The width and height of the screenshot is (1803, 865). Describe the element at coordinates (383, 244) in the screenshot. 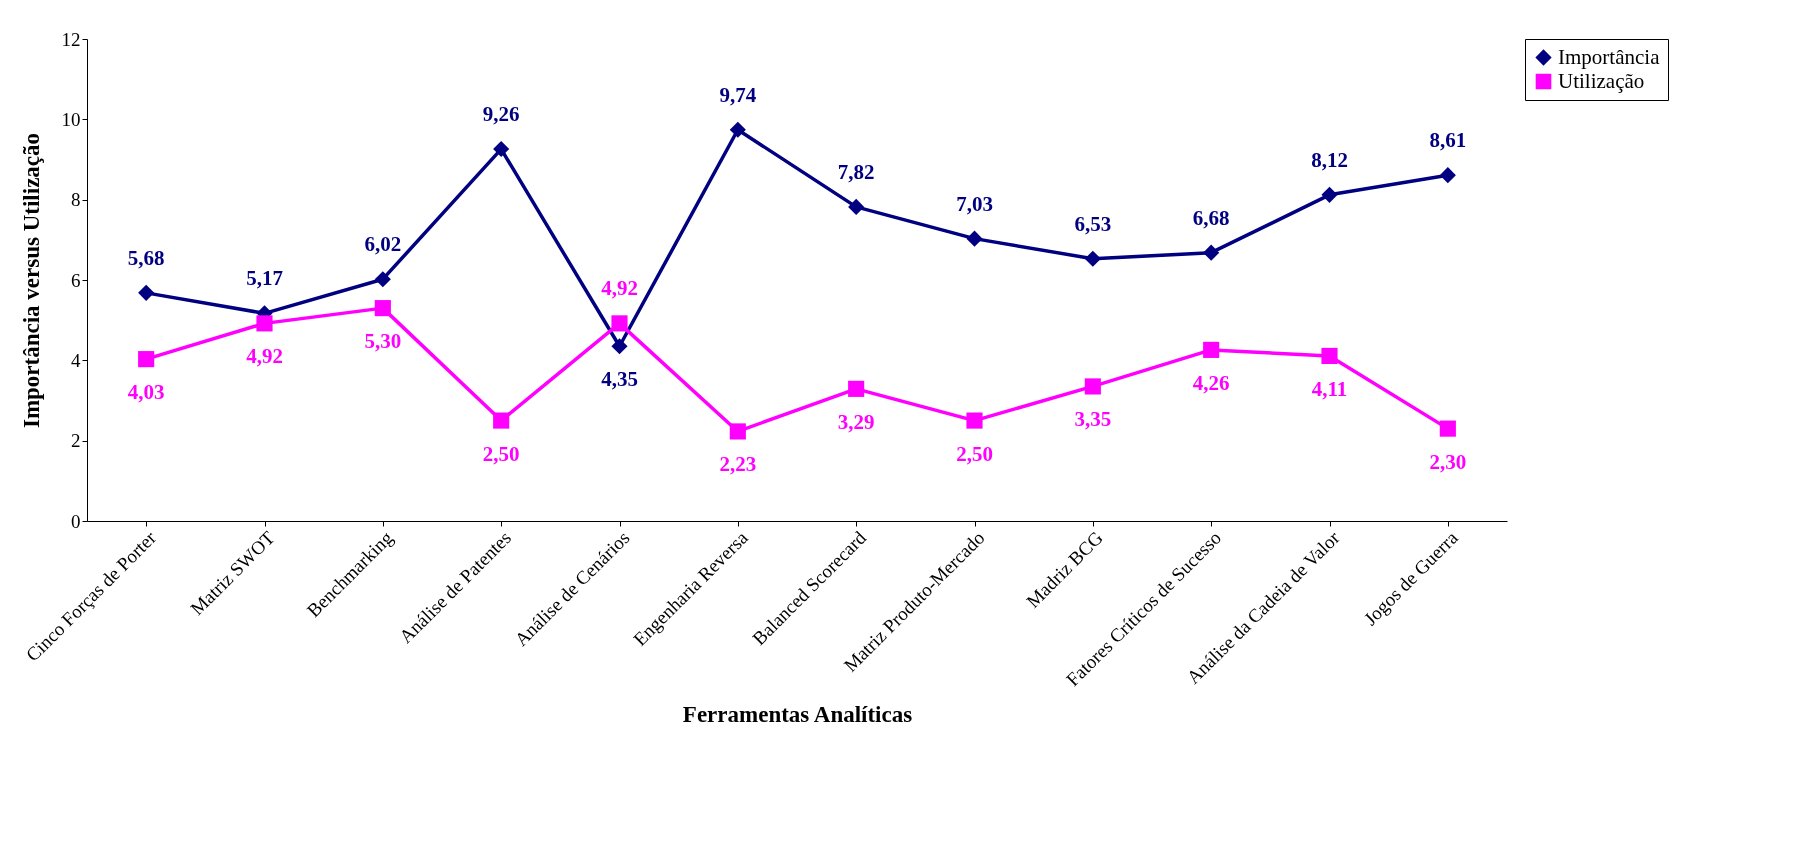

I see `data-label: 6,02` at that location.